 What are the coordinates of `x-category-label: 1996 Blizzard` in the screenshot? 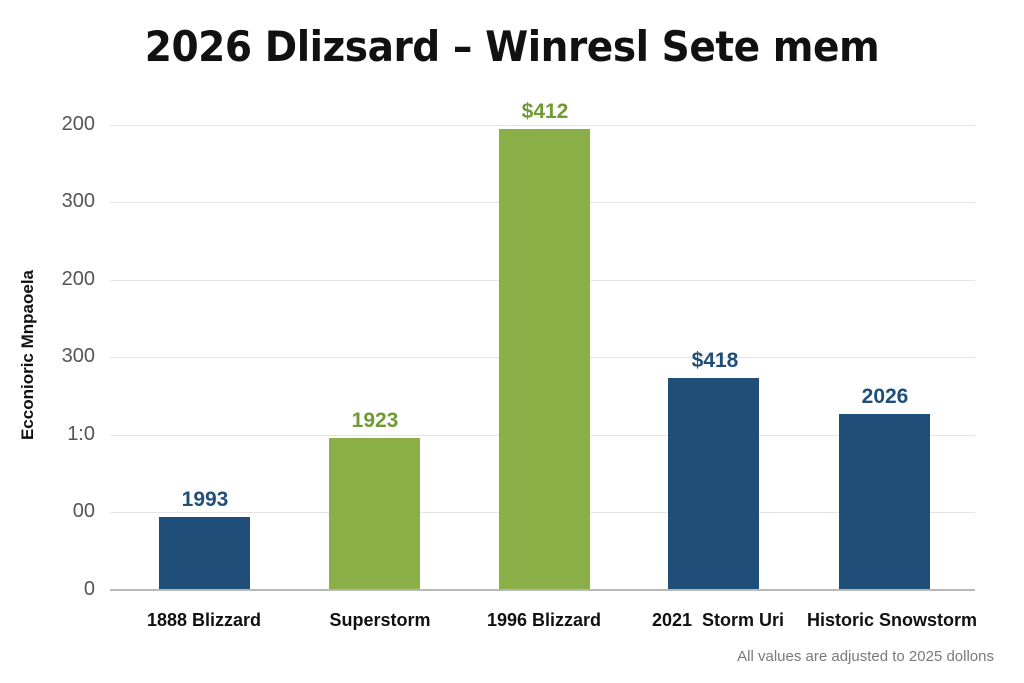 It's located at (544, 620).